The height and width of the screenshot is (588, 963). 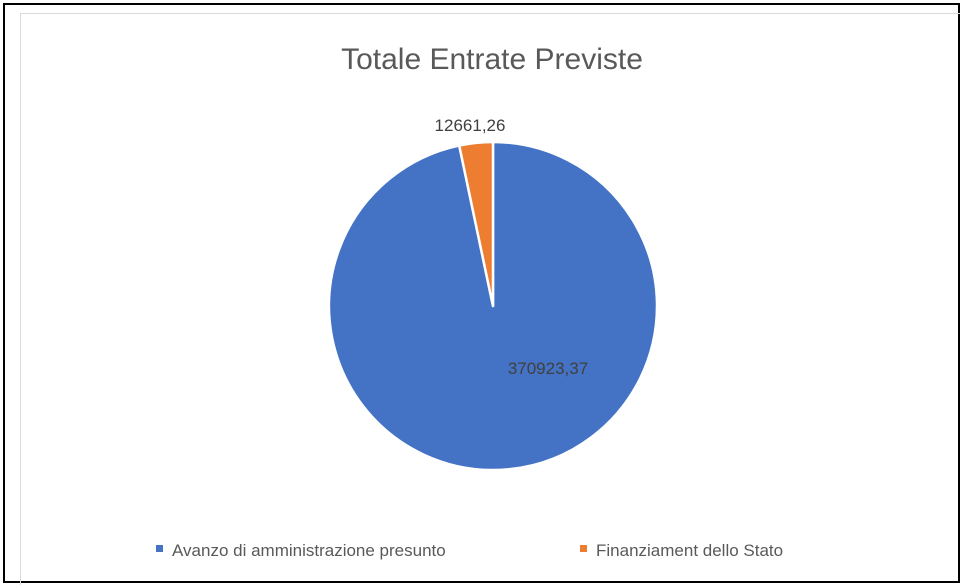 I want to click on legend-label-finanziament: Finanziament dello Stato, so click(x=689, y=550).